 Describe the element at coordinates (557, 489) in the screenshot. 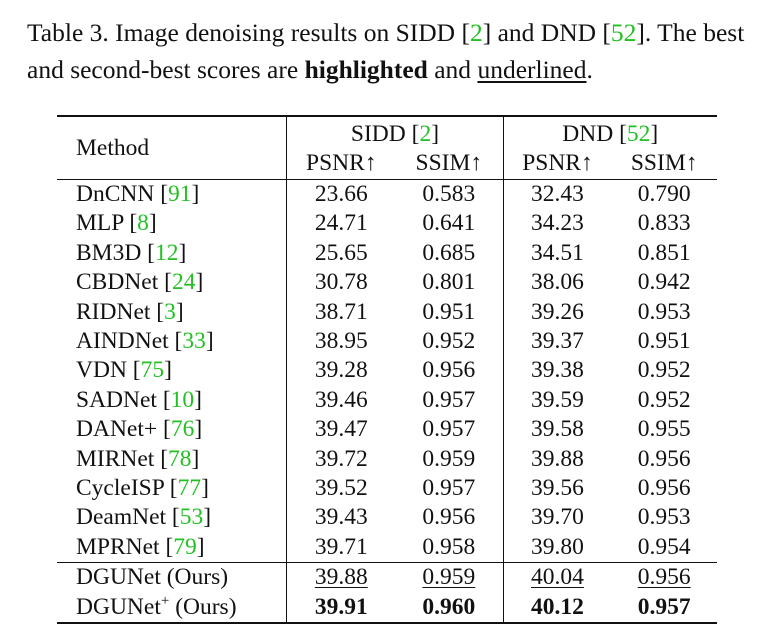

I see `value-cell: 39.56` at that location.